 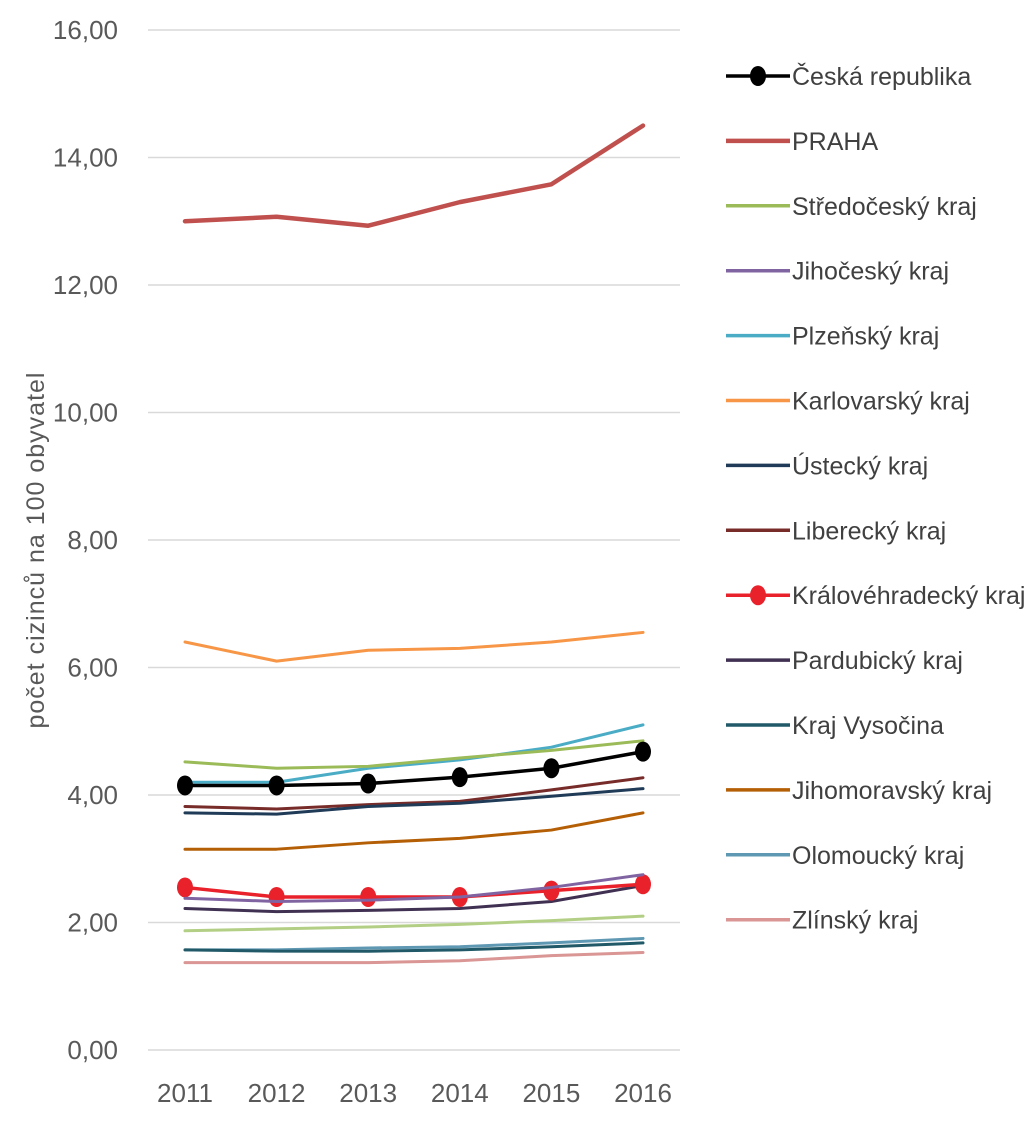 I want to click on legend-label: PRAHA, so click(x=835, y=142).